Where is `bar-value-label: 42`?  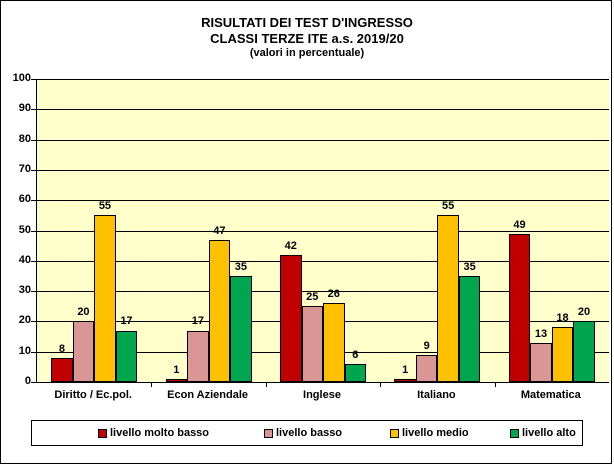 bar-value-label: 42 is located at coordinates (290, 245).